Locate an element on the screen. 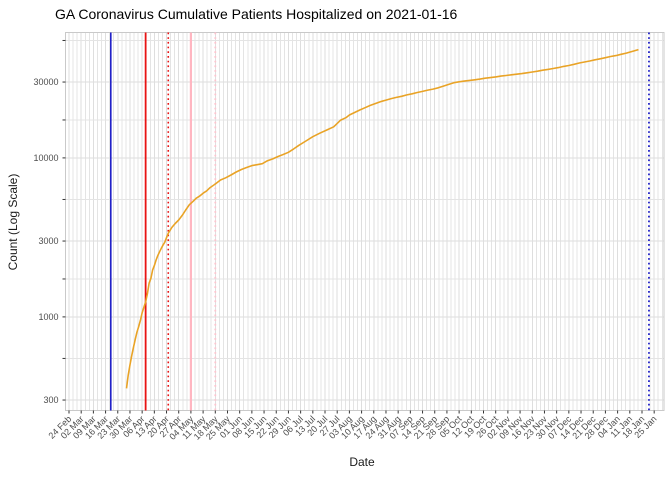 This screenshot has height=480, width=672. y-tick-label: 300 is located at coordinates (50, 400).